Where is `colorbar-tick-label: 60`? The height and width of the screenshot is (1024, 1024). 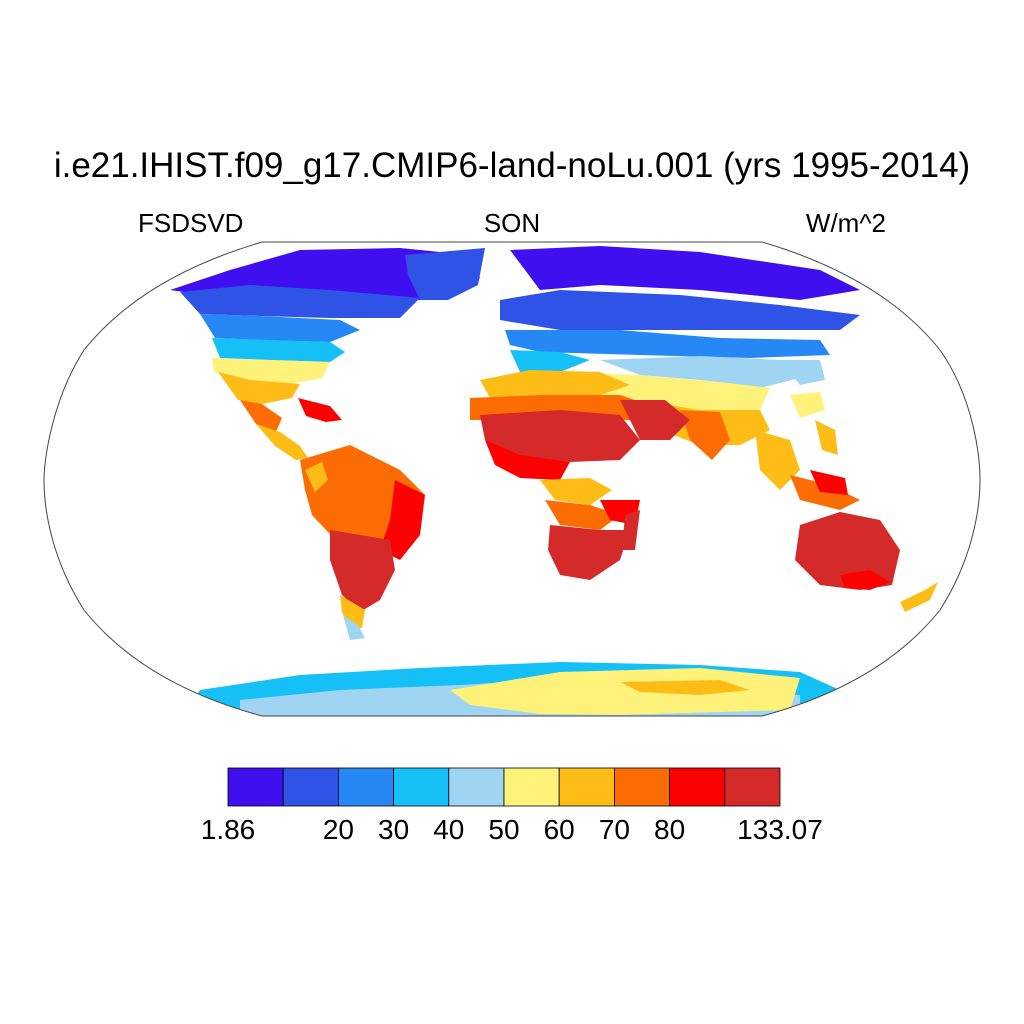
colorbar-tick-label: 60 is located at coordinates (559, 829).